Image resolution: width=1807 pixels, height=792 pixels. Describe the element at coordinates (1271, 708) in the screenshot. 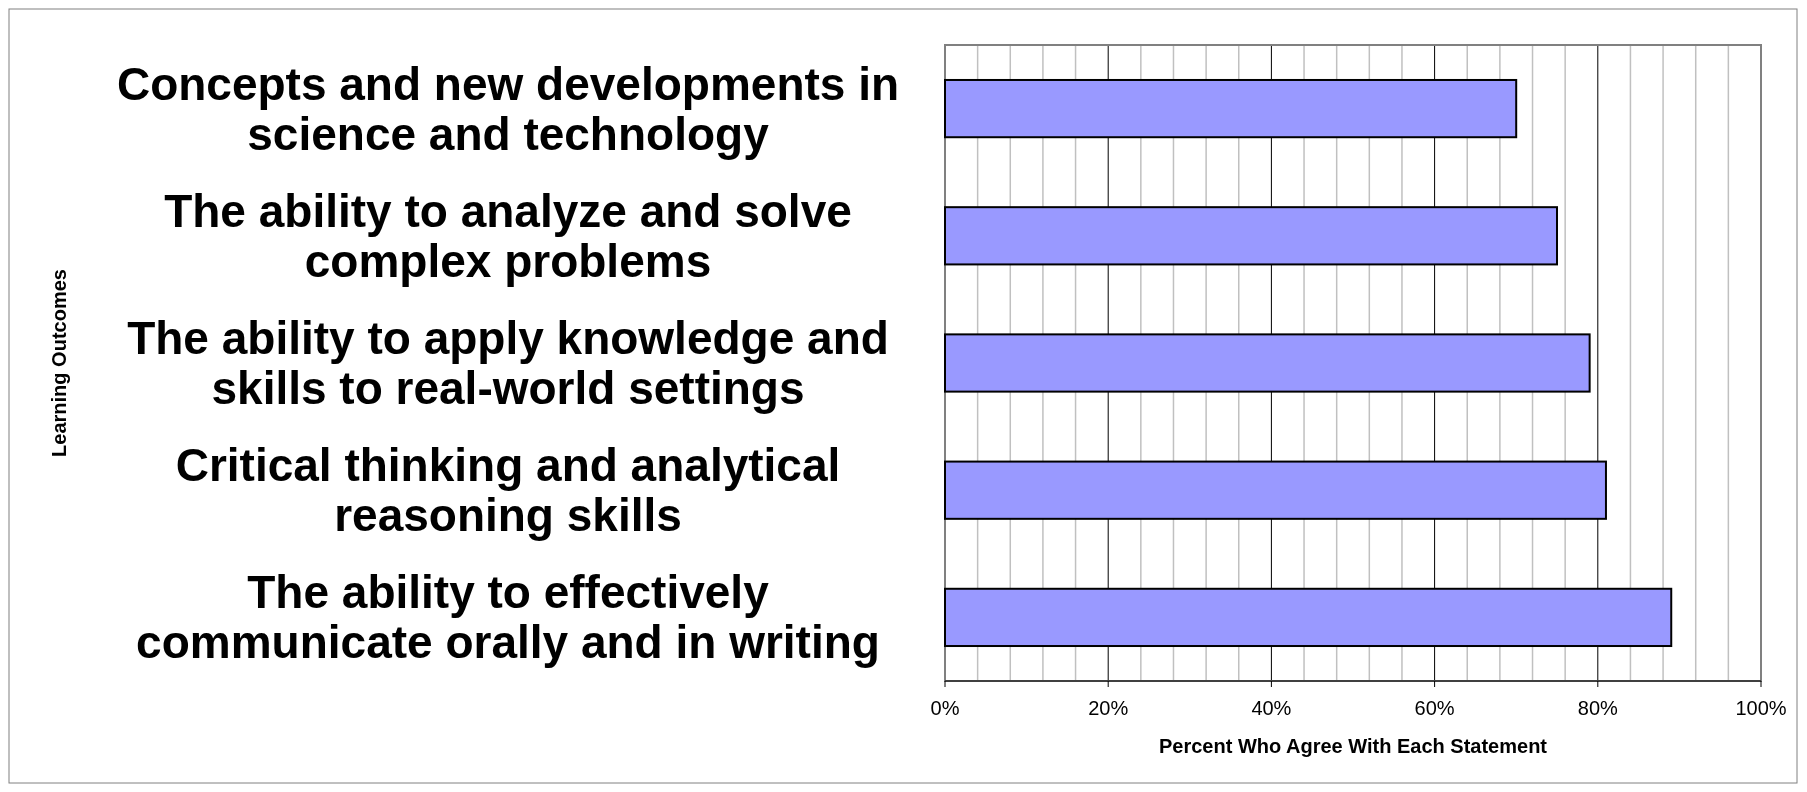

I see `x-tick-label: 40%` at that location.